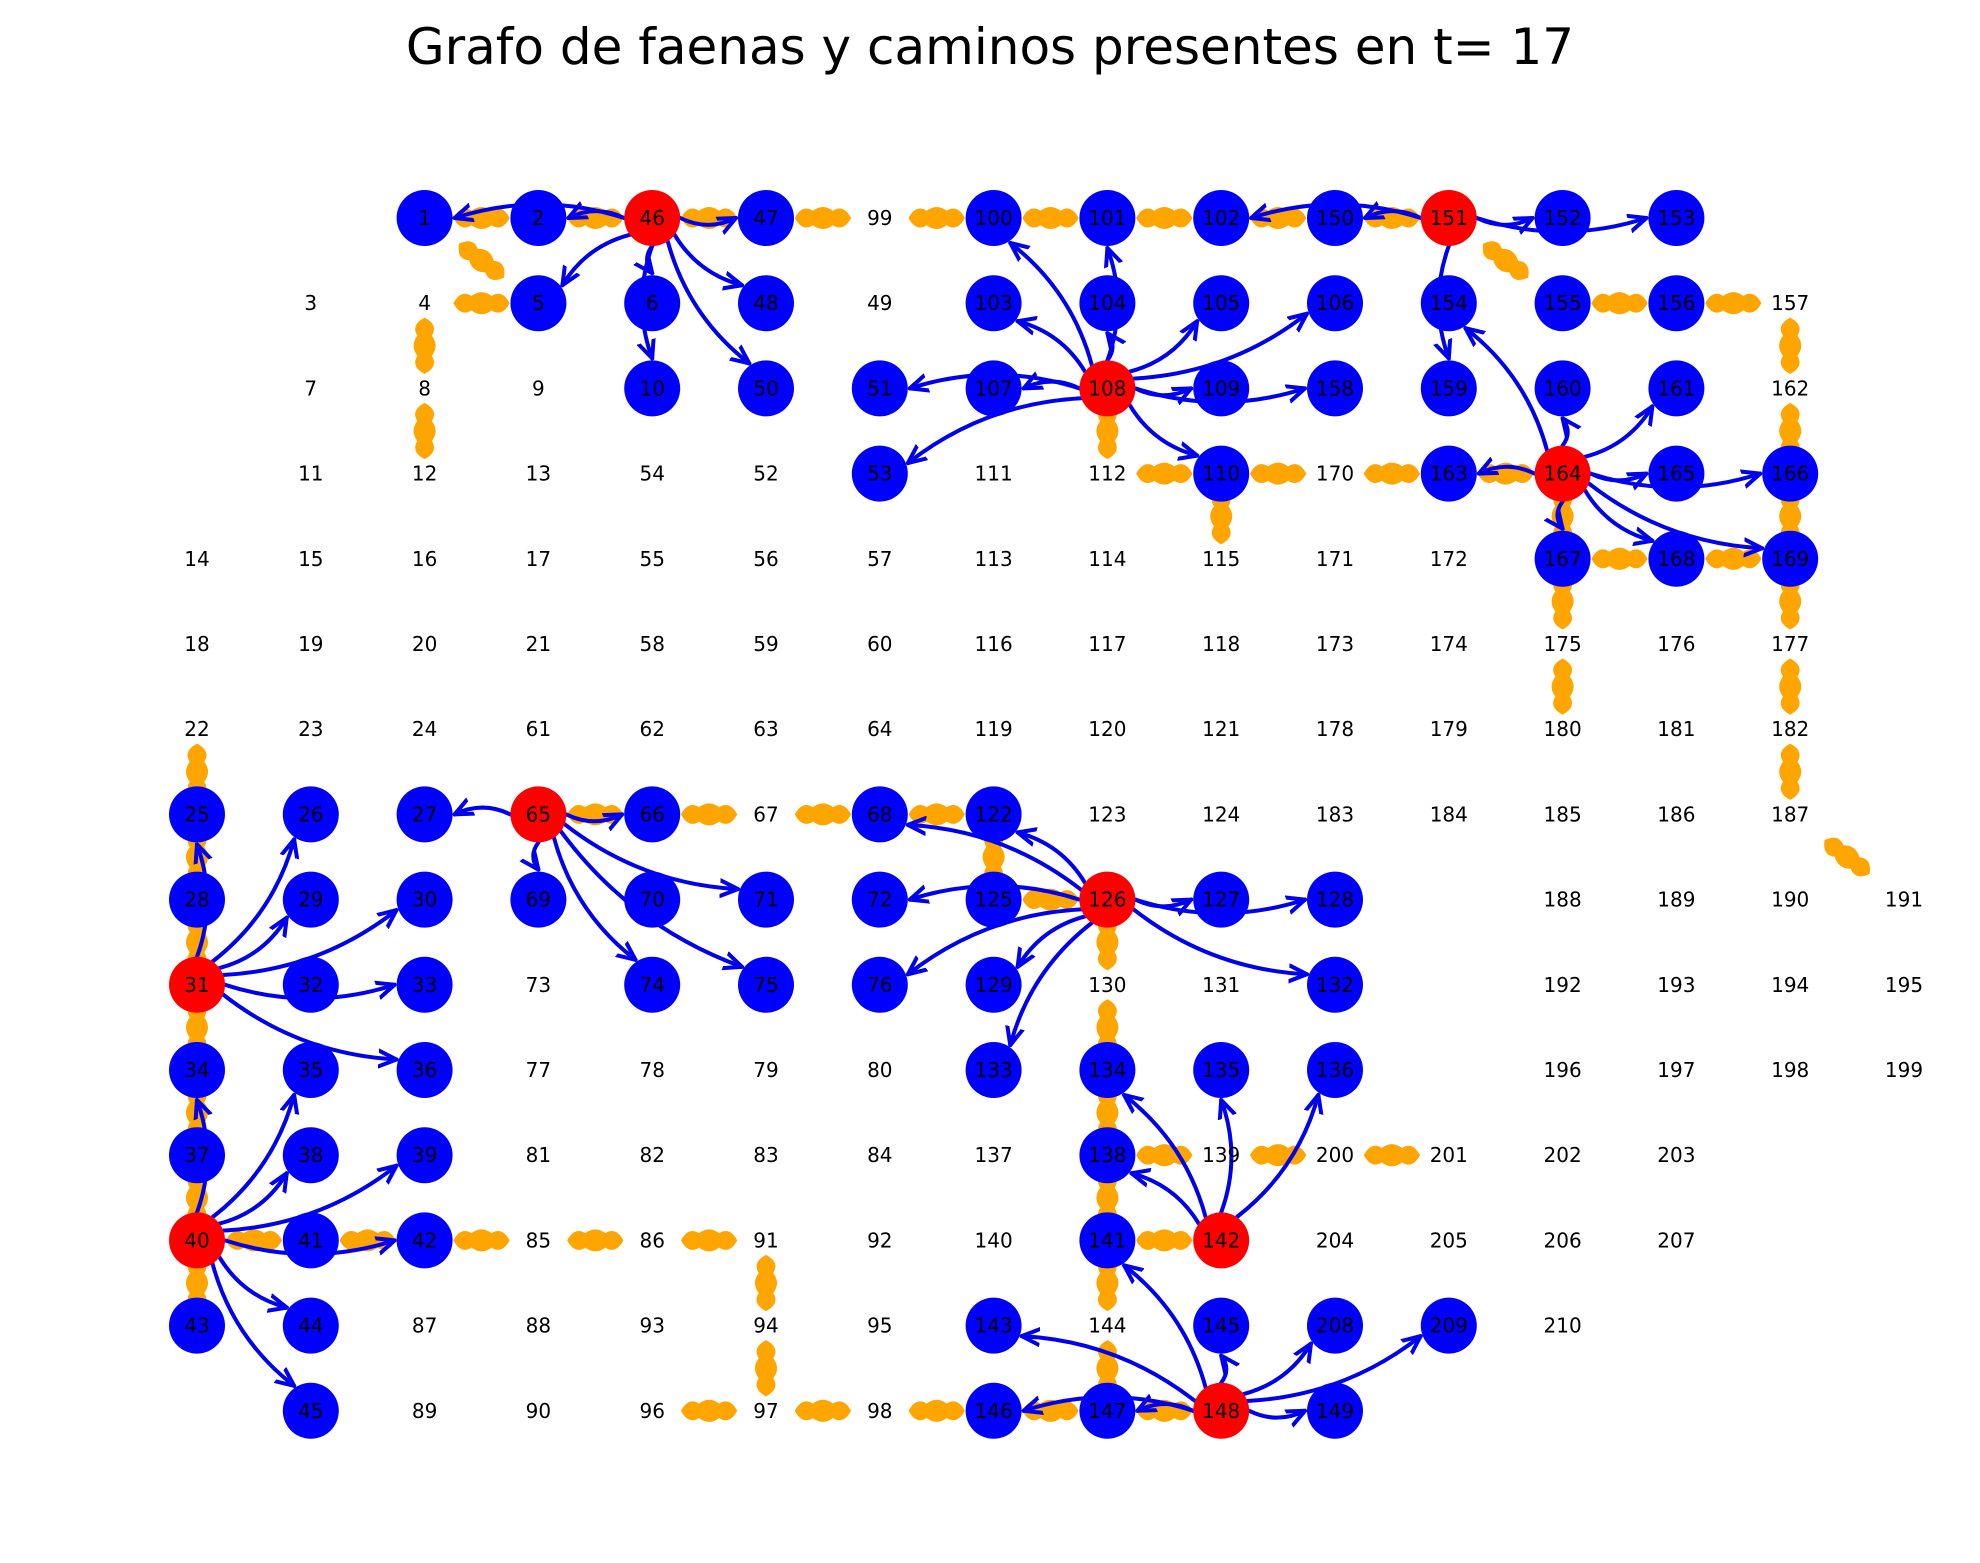 Image resolution: width=1980 pixels, height=1563 pixels. I want to click on node-183: 183, so click(1335, 814).